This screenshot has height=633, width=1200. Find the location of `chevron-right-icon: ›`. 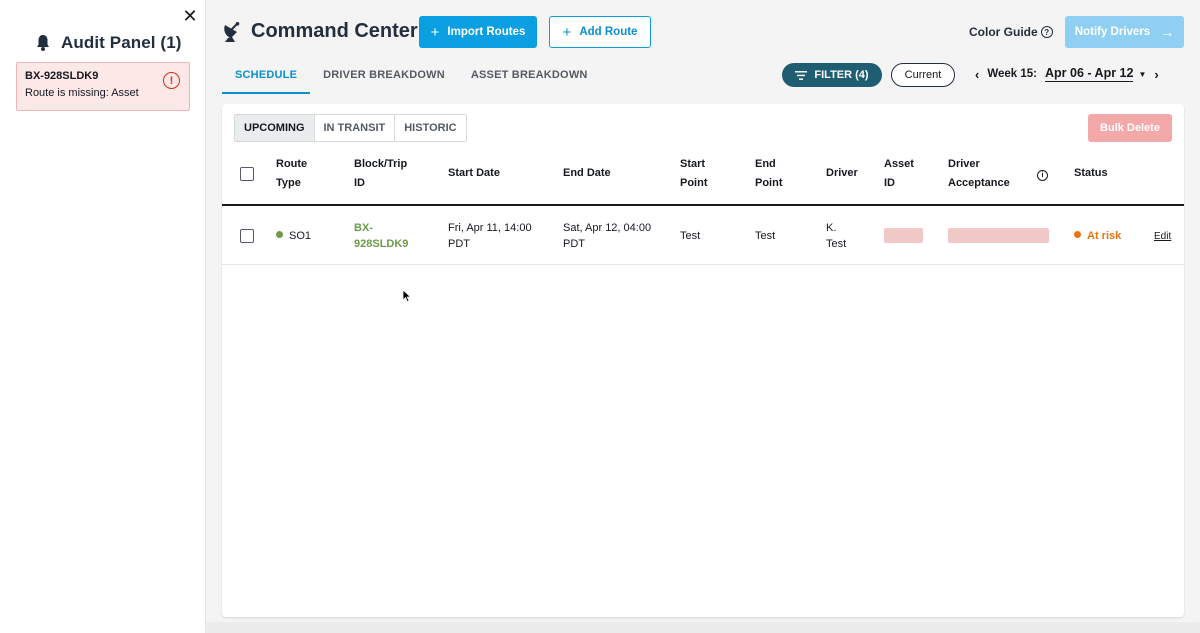

chevron-right-icon: › is located at coordinates (1156, 74).